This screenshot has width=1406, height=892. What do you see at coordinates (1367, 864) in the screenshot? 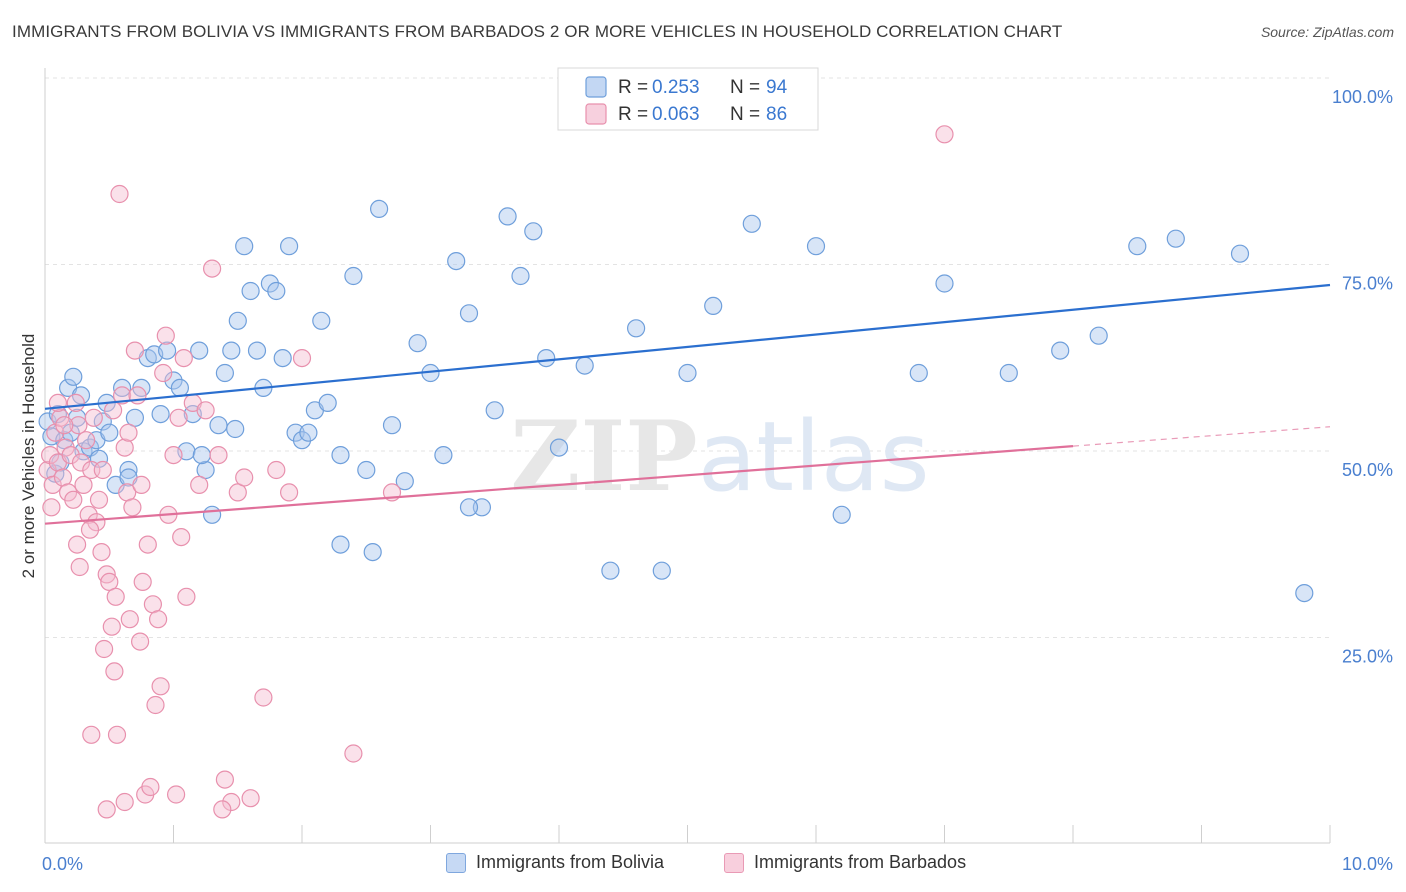
I see `x-tick-label-max: 10.0%` at bounding box center [1367, 864].